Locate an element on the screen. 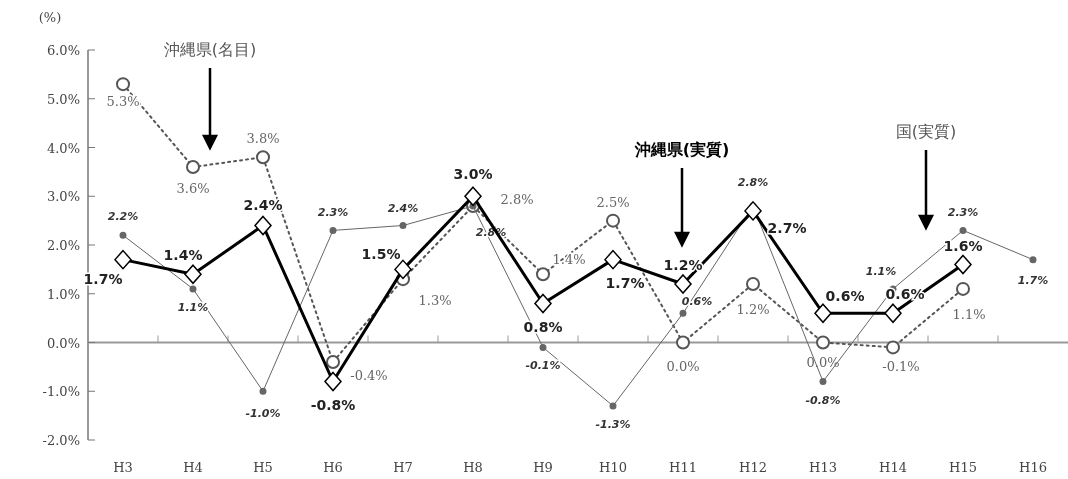  x-tick-label: H16 is located at coordinates (1033, 467).